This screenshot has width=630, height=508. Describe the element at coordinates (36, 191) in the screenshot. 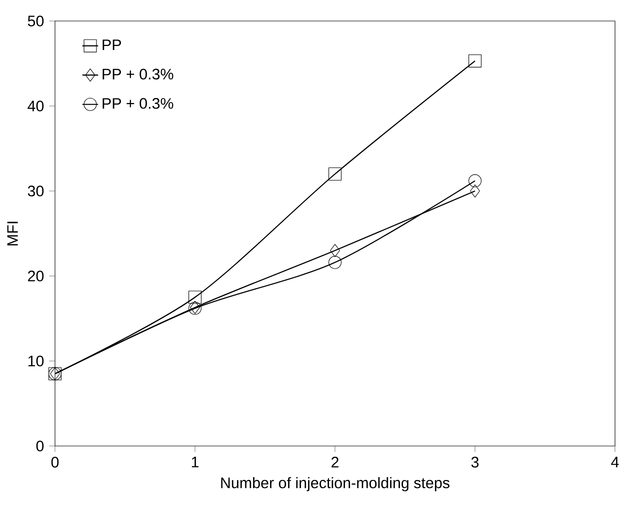

I see `y-tick-label: 30` at that location.